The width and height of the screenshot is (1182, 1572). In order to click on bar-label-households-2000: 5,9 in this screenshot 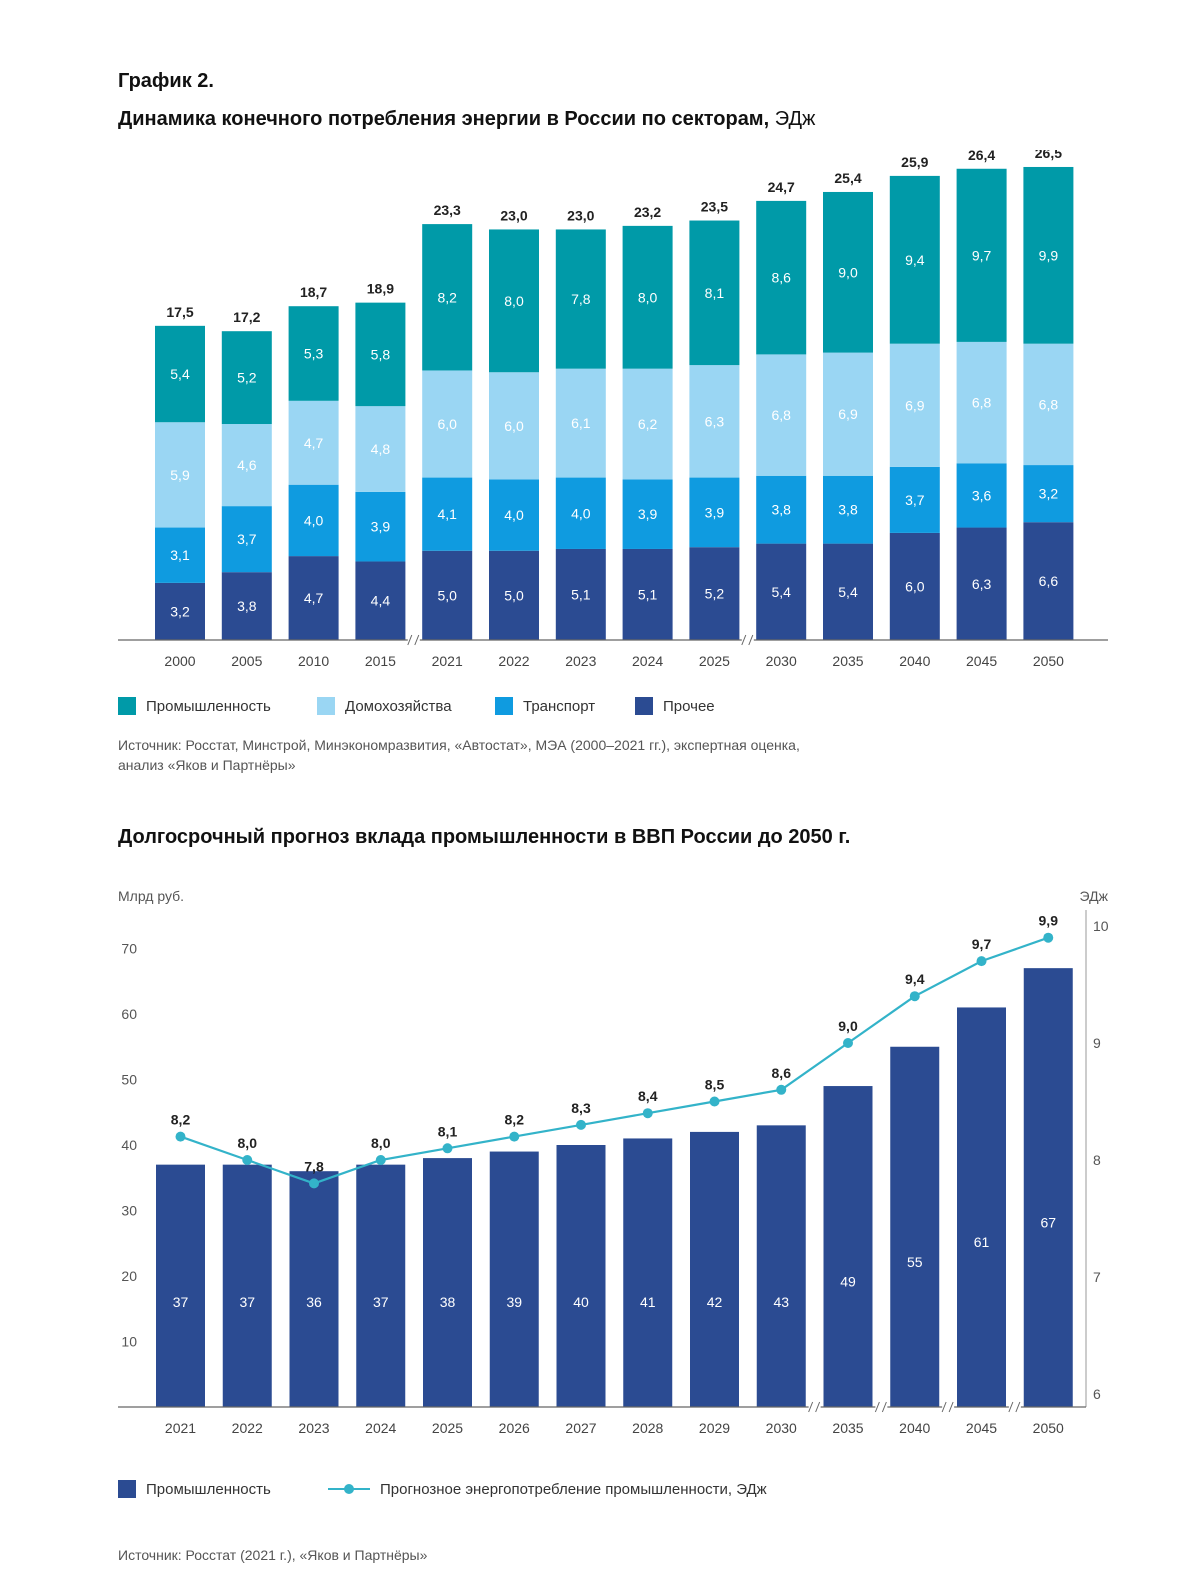, I will do `click(180, 475)`.